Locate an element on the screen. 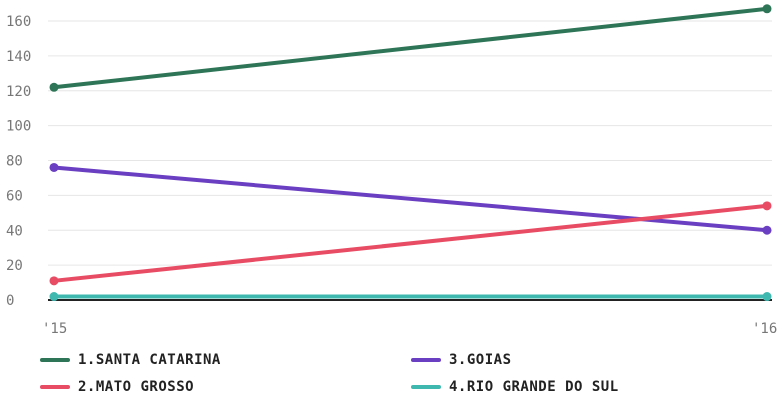 The image size is (782, 397). legend-item-mato-grosso: 2.MATO GROSSO is located at coordinates (117, 387).